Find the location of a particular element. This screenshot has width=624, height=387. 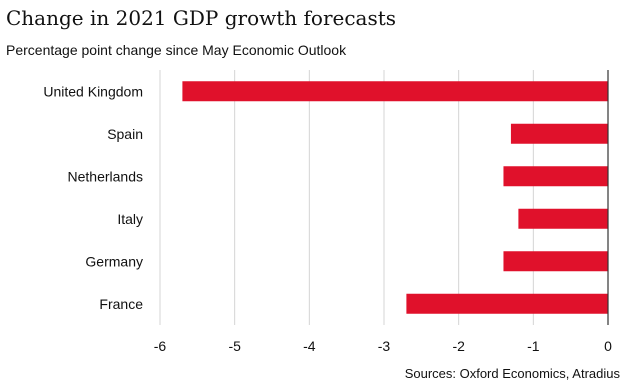

category-label: France is located at coordinates (121, 304).